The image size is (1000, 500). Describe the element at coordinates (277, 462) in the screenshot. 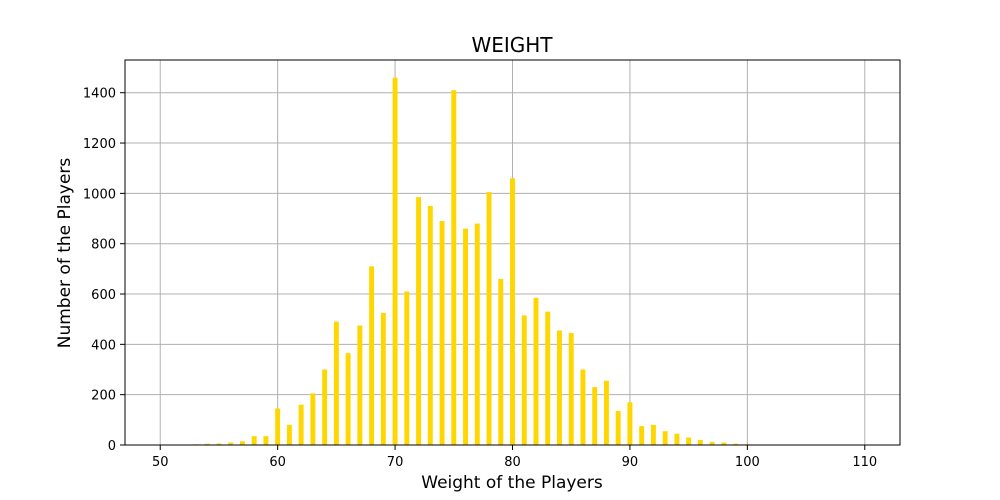

I see `x-tick-label: 60` at that location.